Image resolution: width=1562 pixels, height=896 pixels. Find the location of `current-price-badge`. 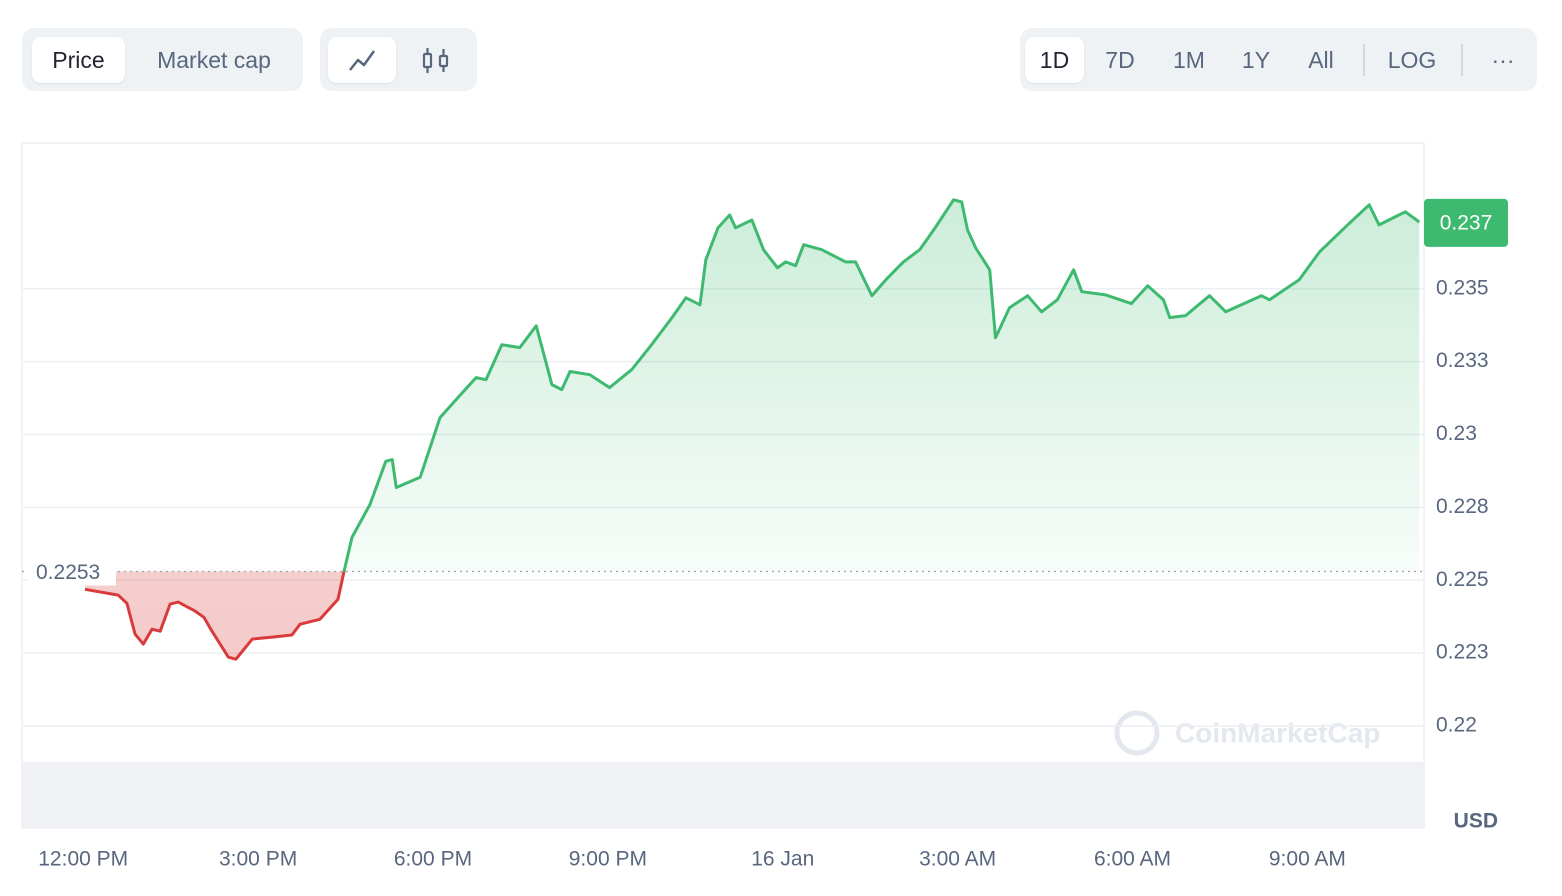

current-price-badge is located at coordinates (1466, 222).